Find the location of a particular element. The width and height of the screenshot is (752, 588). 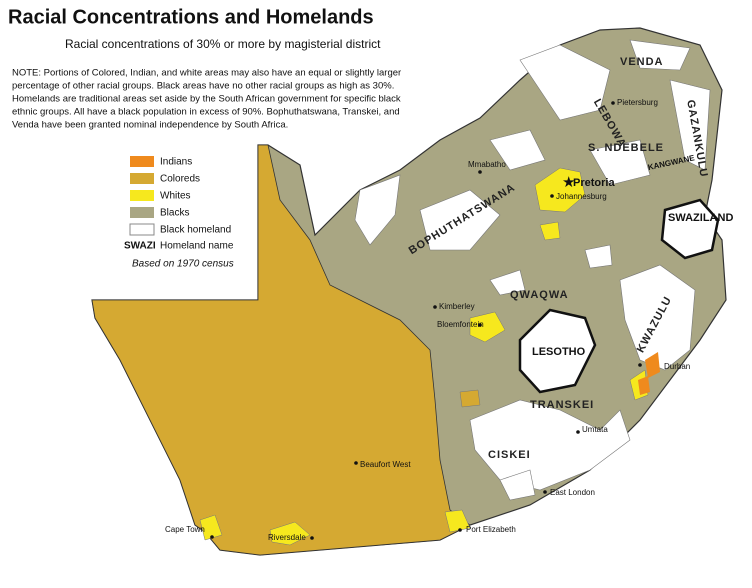

homeland-label: S. NDEBELE is located at coordinates (626, 148).